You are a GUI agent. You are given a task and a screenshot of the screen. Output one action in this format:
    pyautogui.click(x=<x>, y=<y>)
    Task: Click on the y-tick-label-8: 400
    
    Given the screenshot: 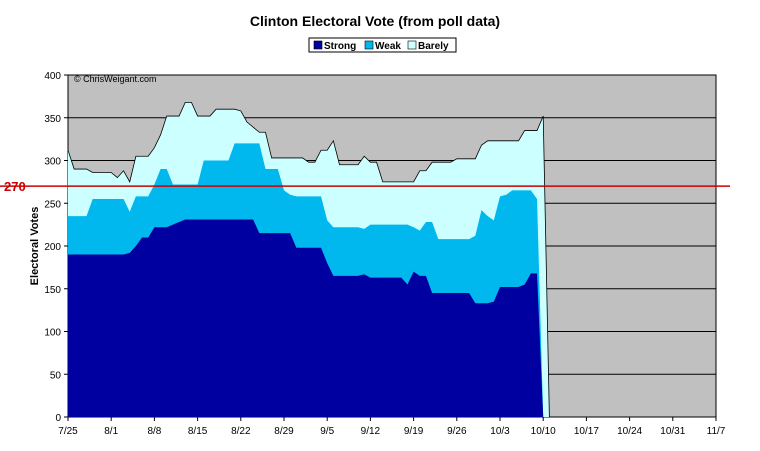 What is the action you would take?
    pyautogui.click(x=52, y=76)
    